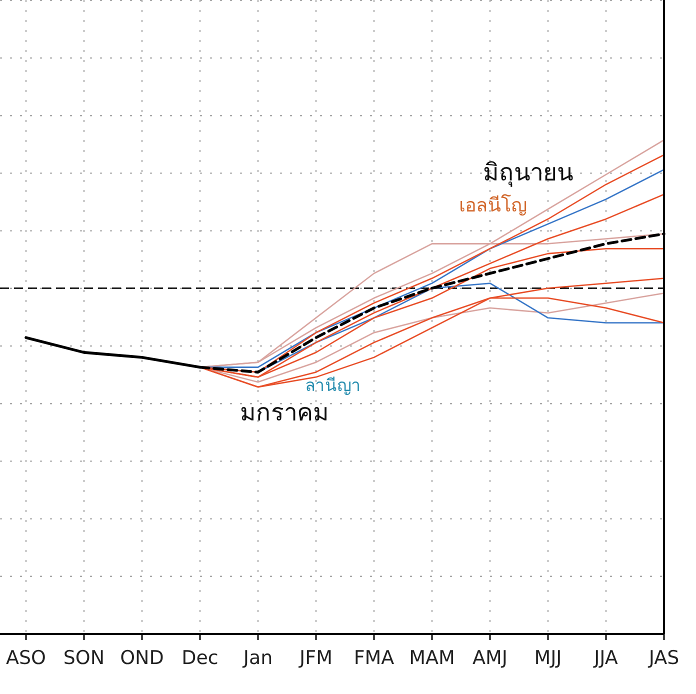  Describe the element at coordinates (664, 658) in the screenshot. I see `x-tick-label: JAS` at that location.